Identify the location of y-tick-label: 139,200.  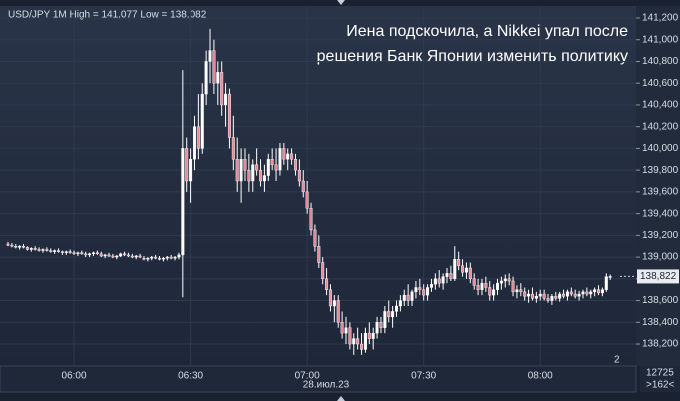
(660, 235).